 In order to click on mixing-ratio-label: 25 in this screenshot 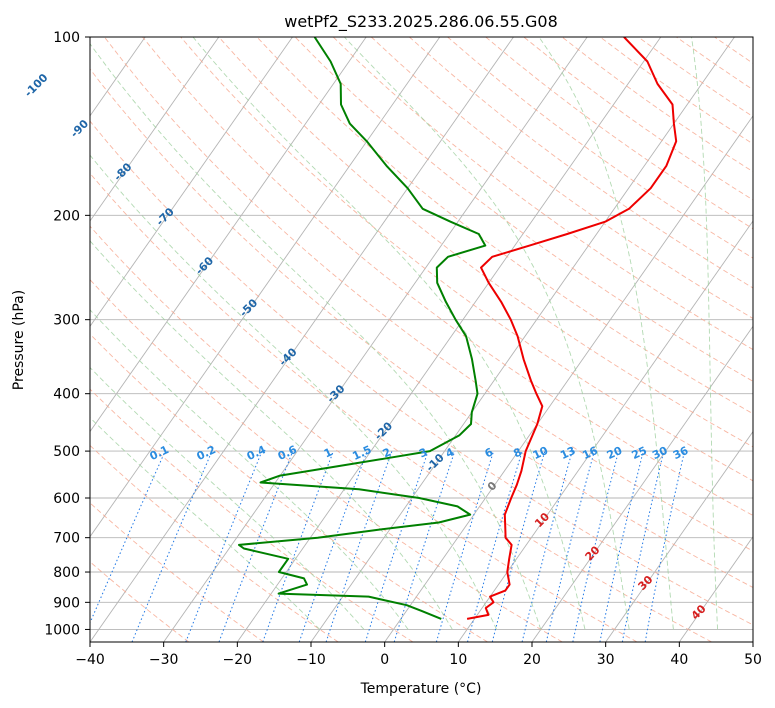, I will do `click(639, 453)`.